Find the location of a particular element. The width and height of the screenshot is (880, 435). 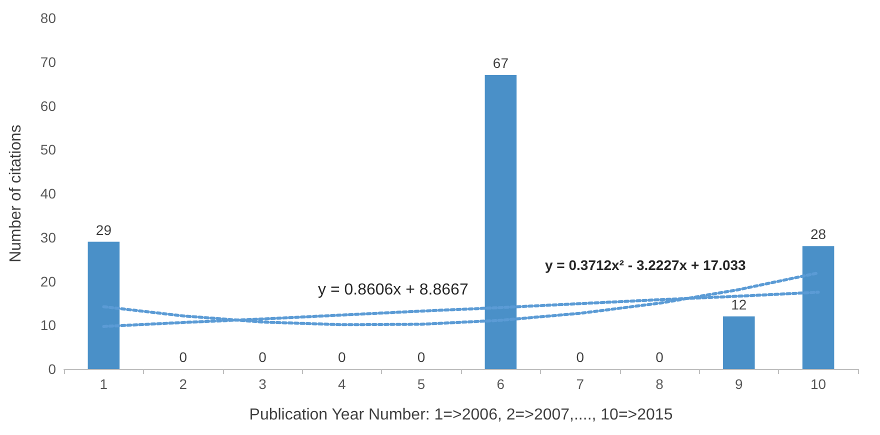

data-label: 12 is located at coordinates (739, 304).